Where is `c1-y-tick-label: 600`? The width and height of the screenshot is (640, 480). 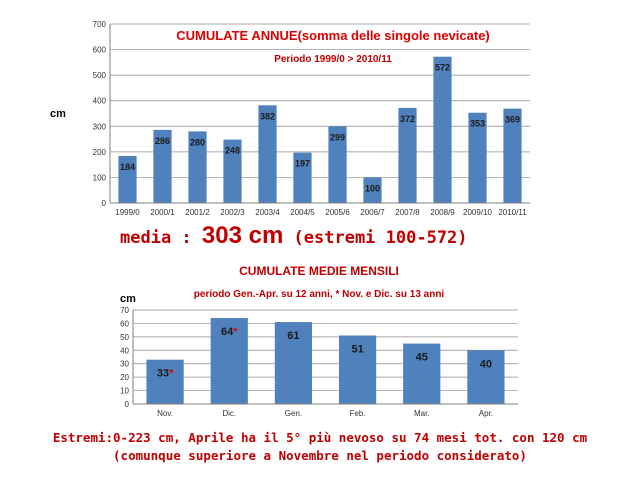
c1-y-tick-label: 600 is located at coordinates (100, 50).